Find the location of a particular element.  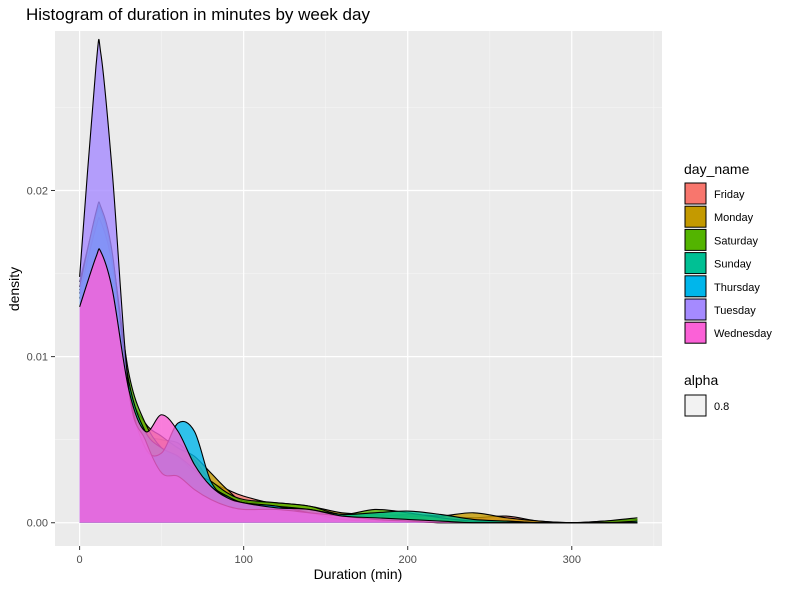

x-tick-label: 300 is located at coordinates (572, 560).